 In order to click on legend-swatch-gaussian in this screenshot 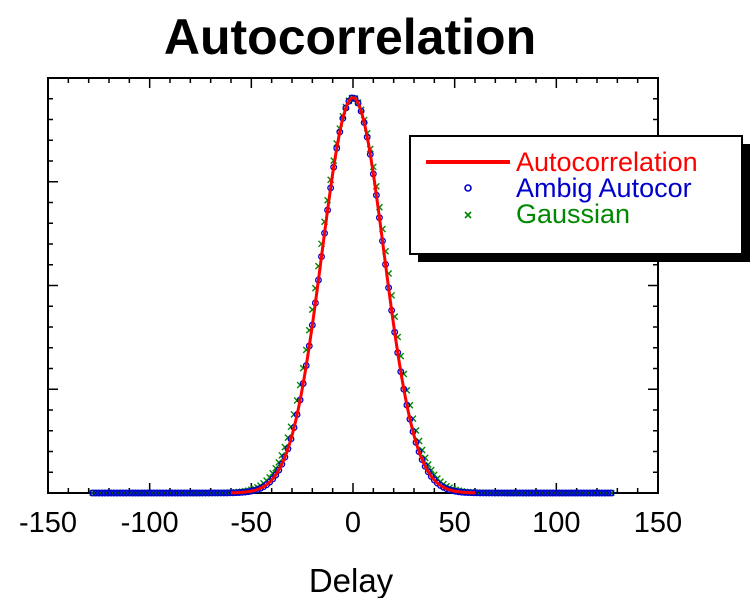, I will do `click(468, 215)`.